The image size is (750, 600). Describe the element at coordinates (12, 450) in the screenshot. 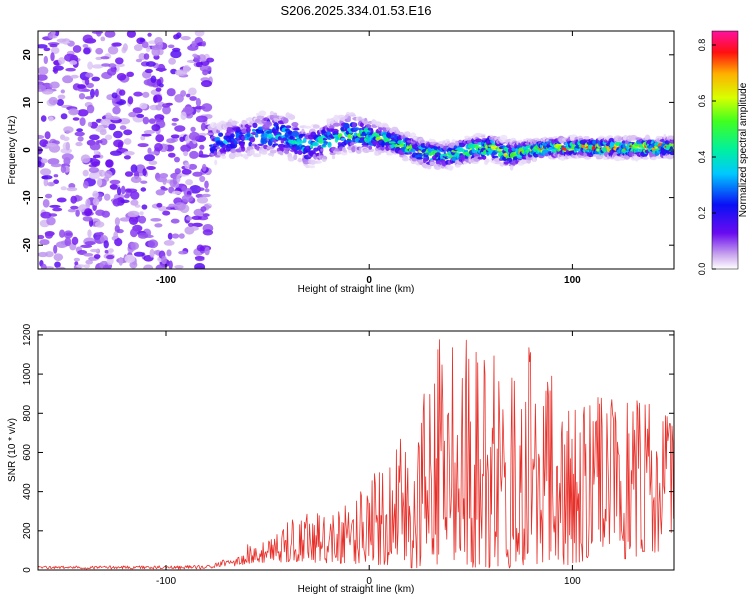

I see `snr-ylabel: SNR (10 * v/v)` at that location.